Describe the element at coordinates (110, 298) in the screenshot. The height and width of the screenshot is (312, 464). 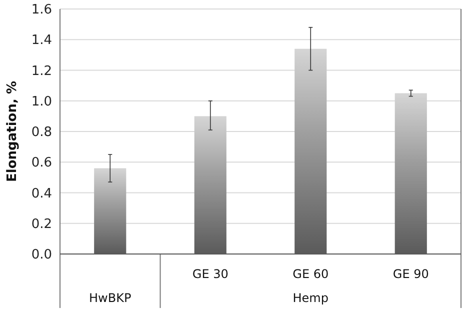
I see `text: HwBKP` at that location.